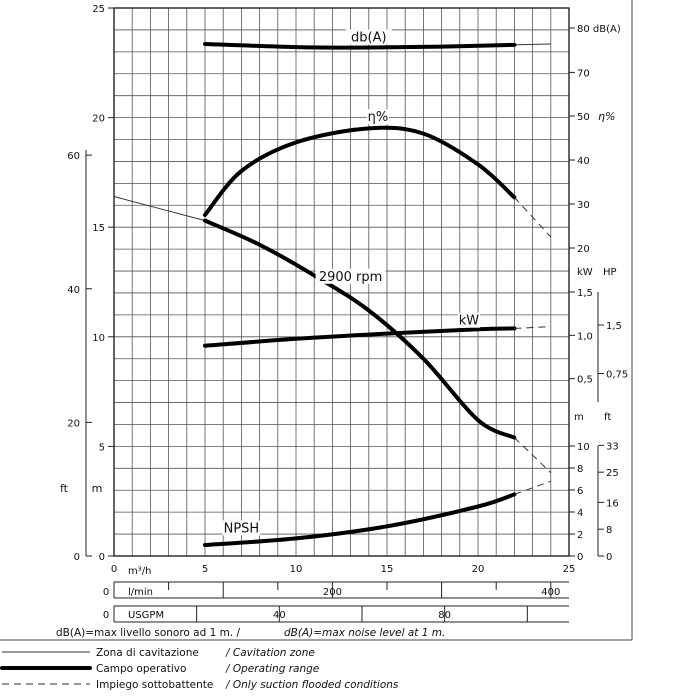 This screenshot has width=700, height=700. What do you see at coordinates (606, 116) in the screenshot?
I see `eff-axis-label: η%` at bounding box center [606, 116].